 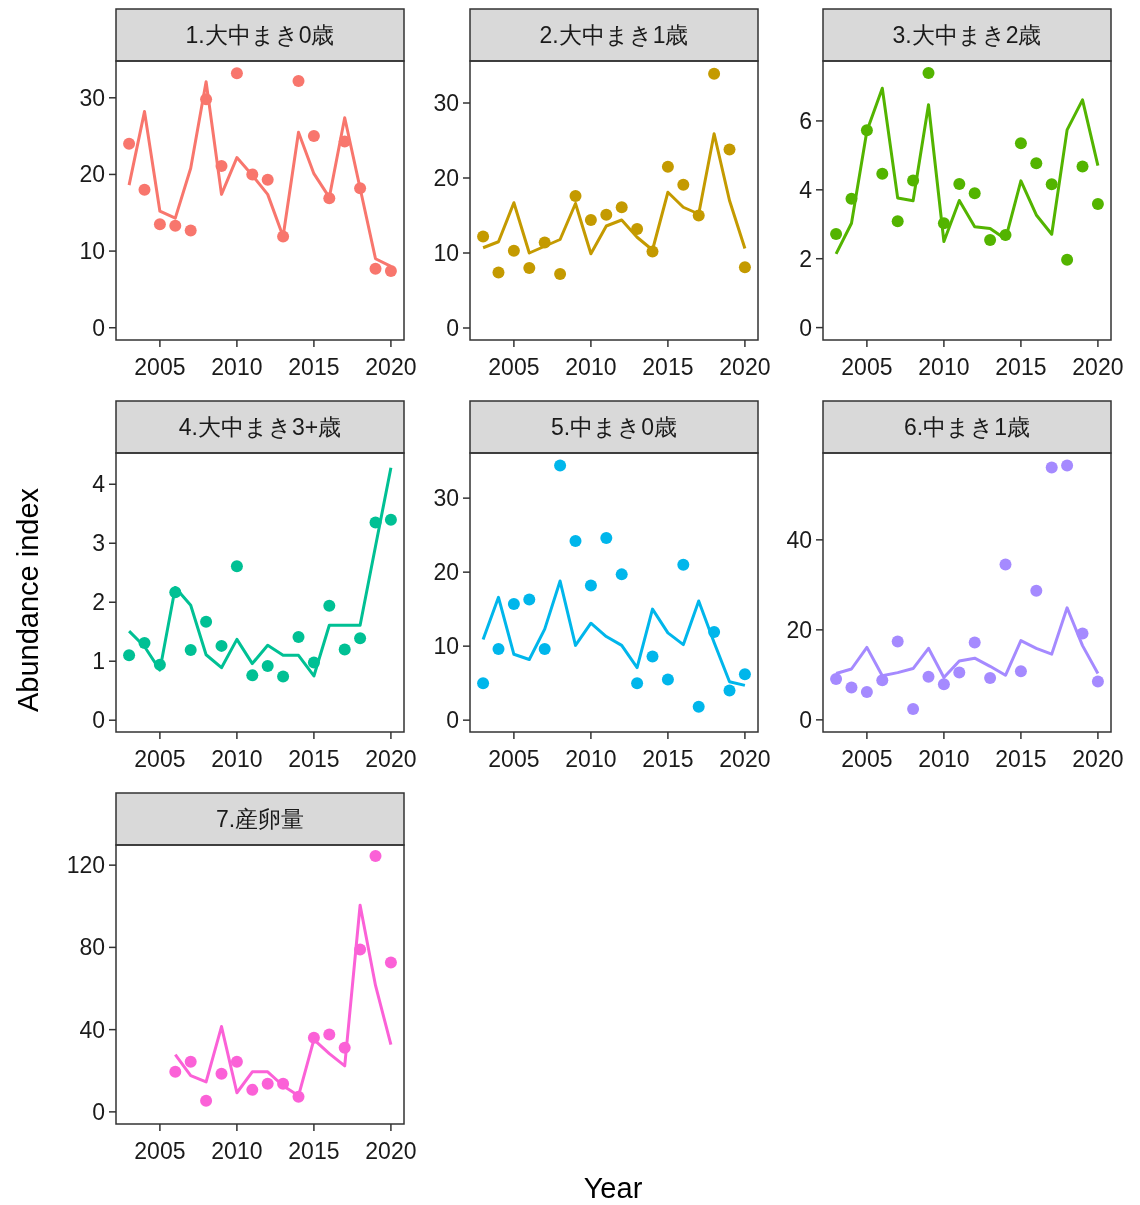 What do you see at coordinates (446, 498) in the screenshot?
I see `y-tick-label: 30` at bounding box center [446, 498].